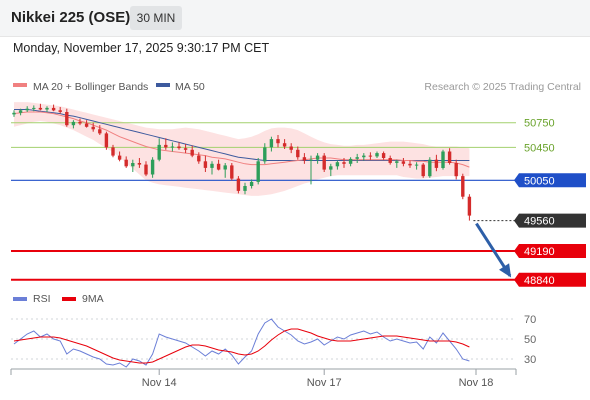 This screenshot has height=400, width=590. Describe the element at coordinates (141, 48) in the screenshot. I see `datetime-label: Monday, November 17, 2025 9:30:17 PM CET` at that location.